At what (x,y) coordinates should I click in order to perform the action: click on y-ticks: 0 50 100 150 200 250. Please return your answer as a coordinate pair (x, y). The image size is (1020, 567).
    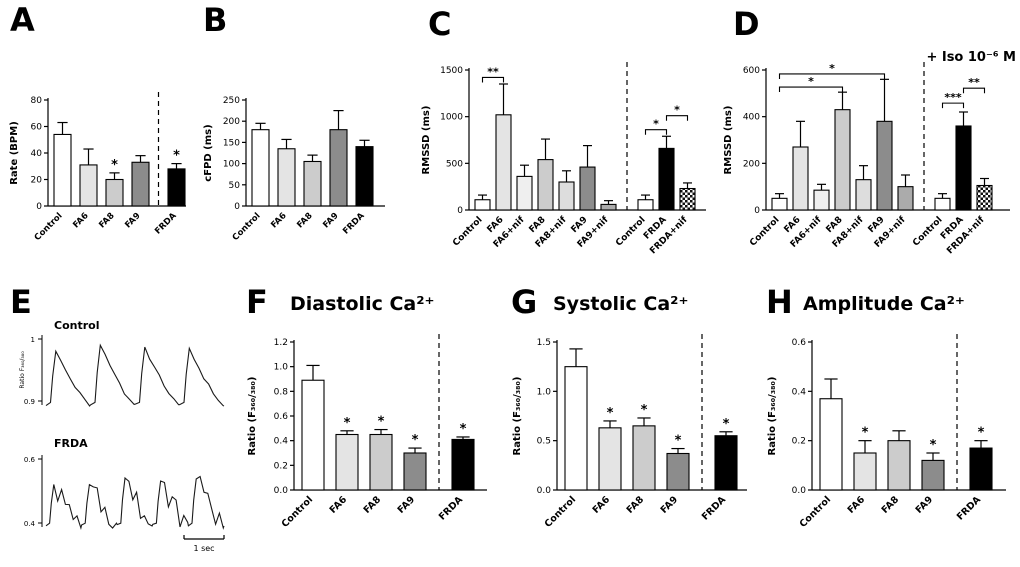
    Looking at the image, I should click on (234, 154).